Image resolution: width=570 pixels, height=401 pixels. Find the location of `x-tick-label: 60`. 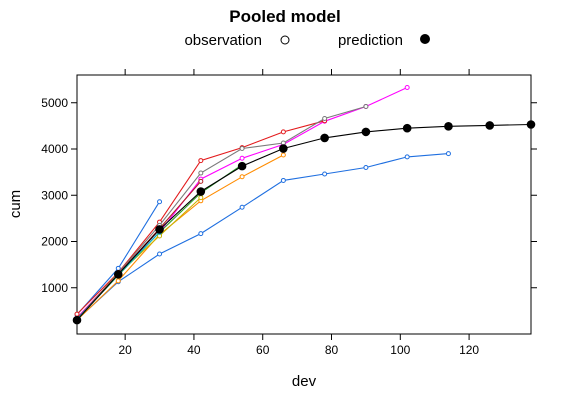

x-tick-label: 60 is located at coordinates (263, 350).